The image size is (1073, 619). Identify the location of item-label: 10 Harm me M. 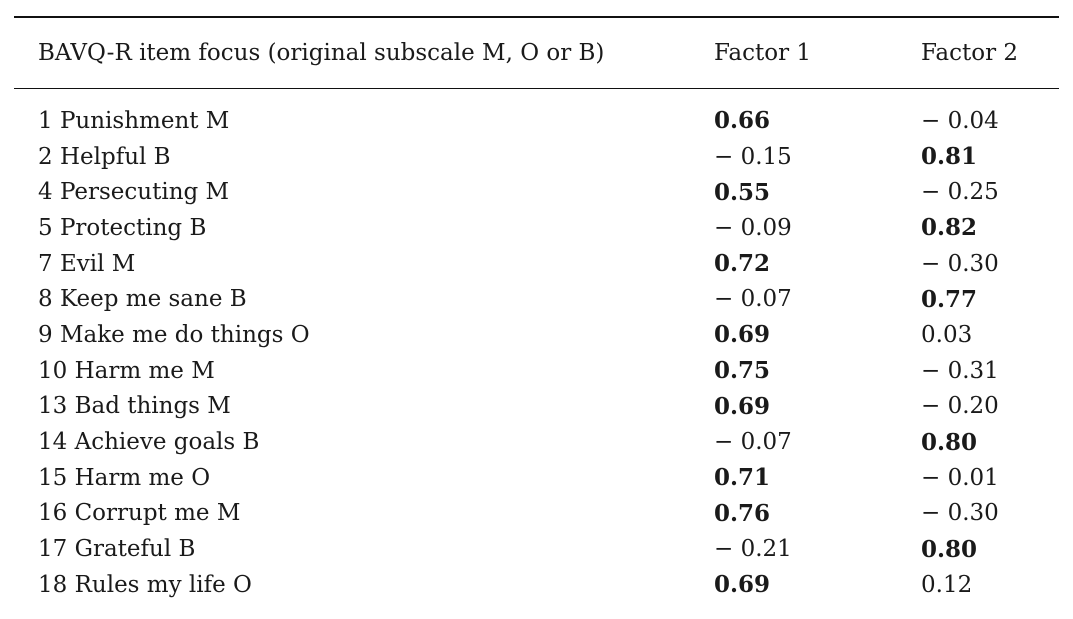
(126, 370).